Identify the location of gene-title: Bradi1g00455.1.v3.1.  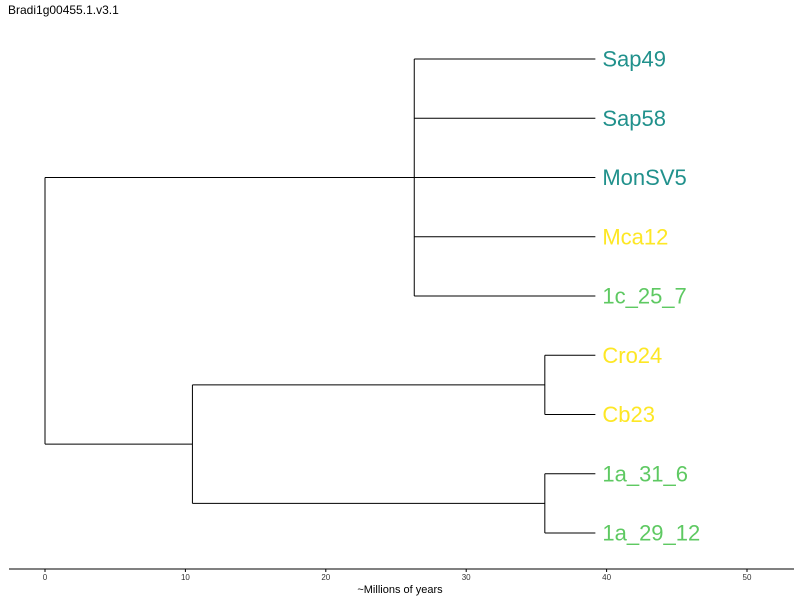
(63, 10).